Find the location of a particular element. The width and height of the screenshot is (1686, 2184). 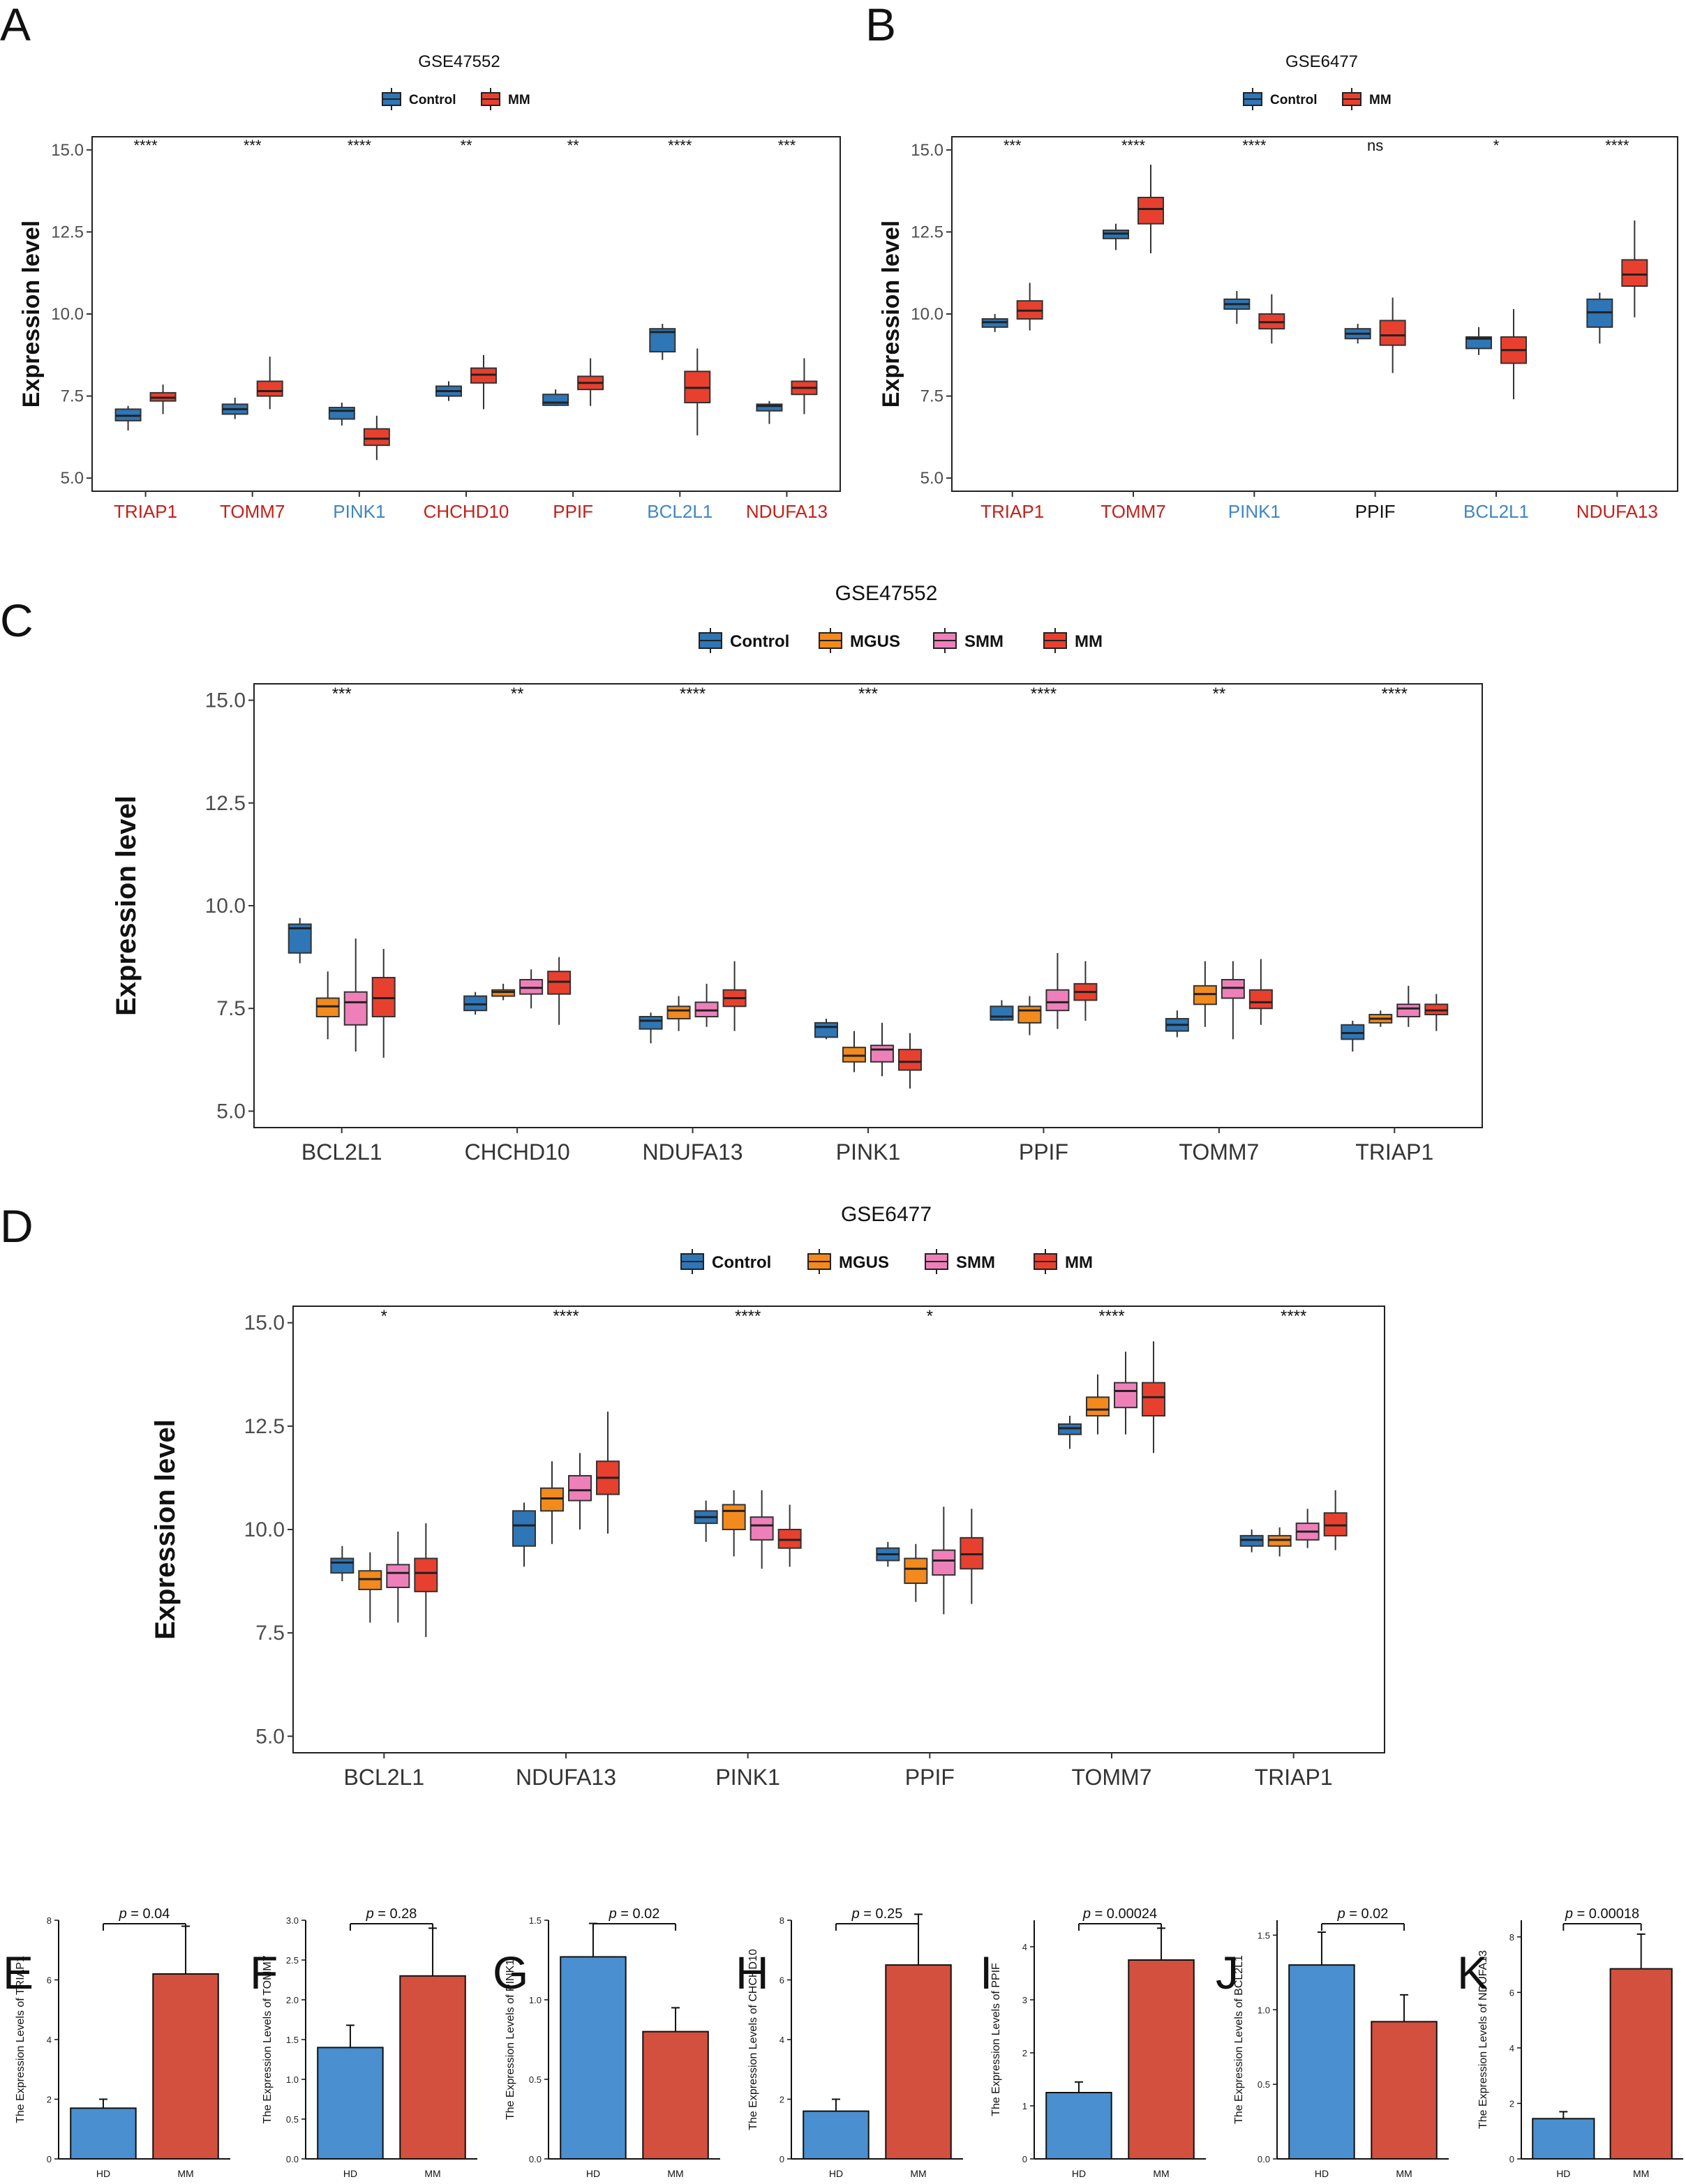

category-triap1: TRIAP1 *** is located at coordinates (1012, 329).